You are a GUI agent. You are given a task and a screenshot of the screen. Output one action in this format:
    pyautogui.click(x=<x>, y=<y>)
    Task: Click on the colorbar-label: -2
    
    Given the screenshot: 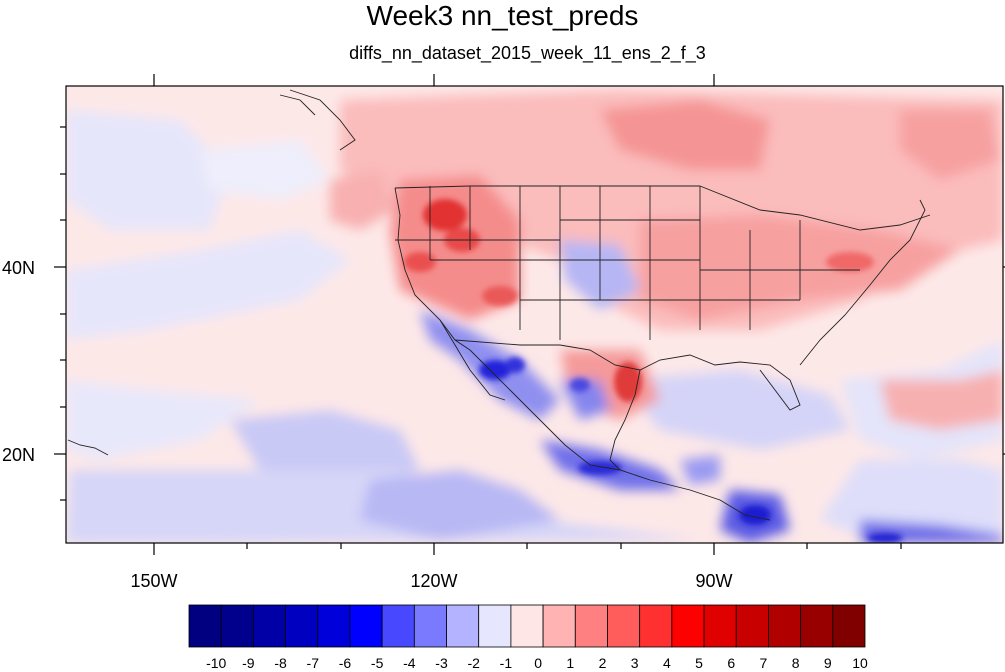 What is the action you would take?
    pyautogui.click(x=473, y=663)
    